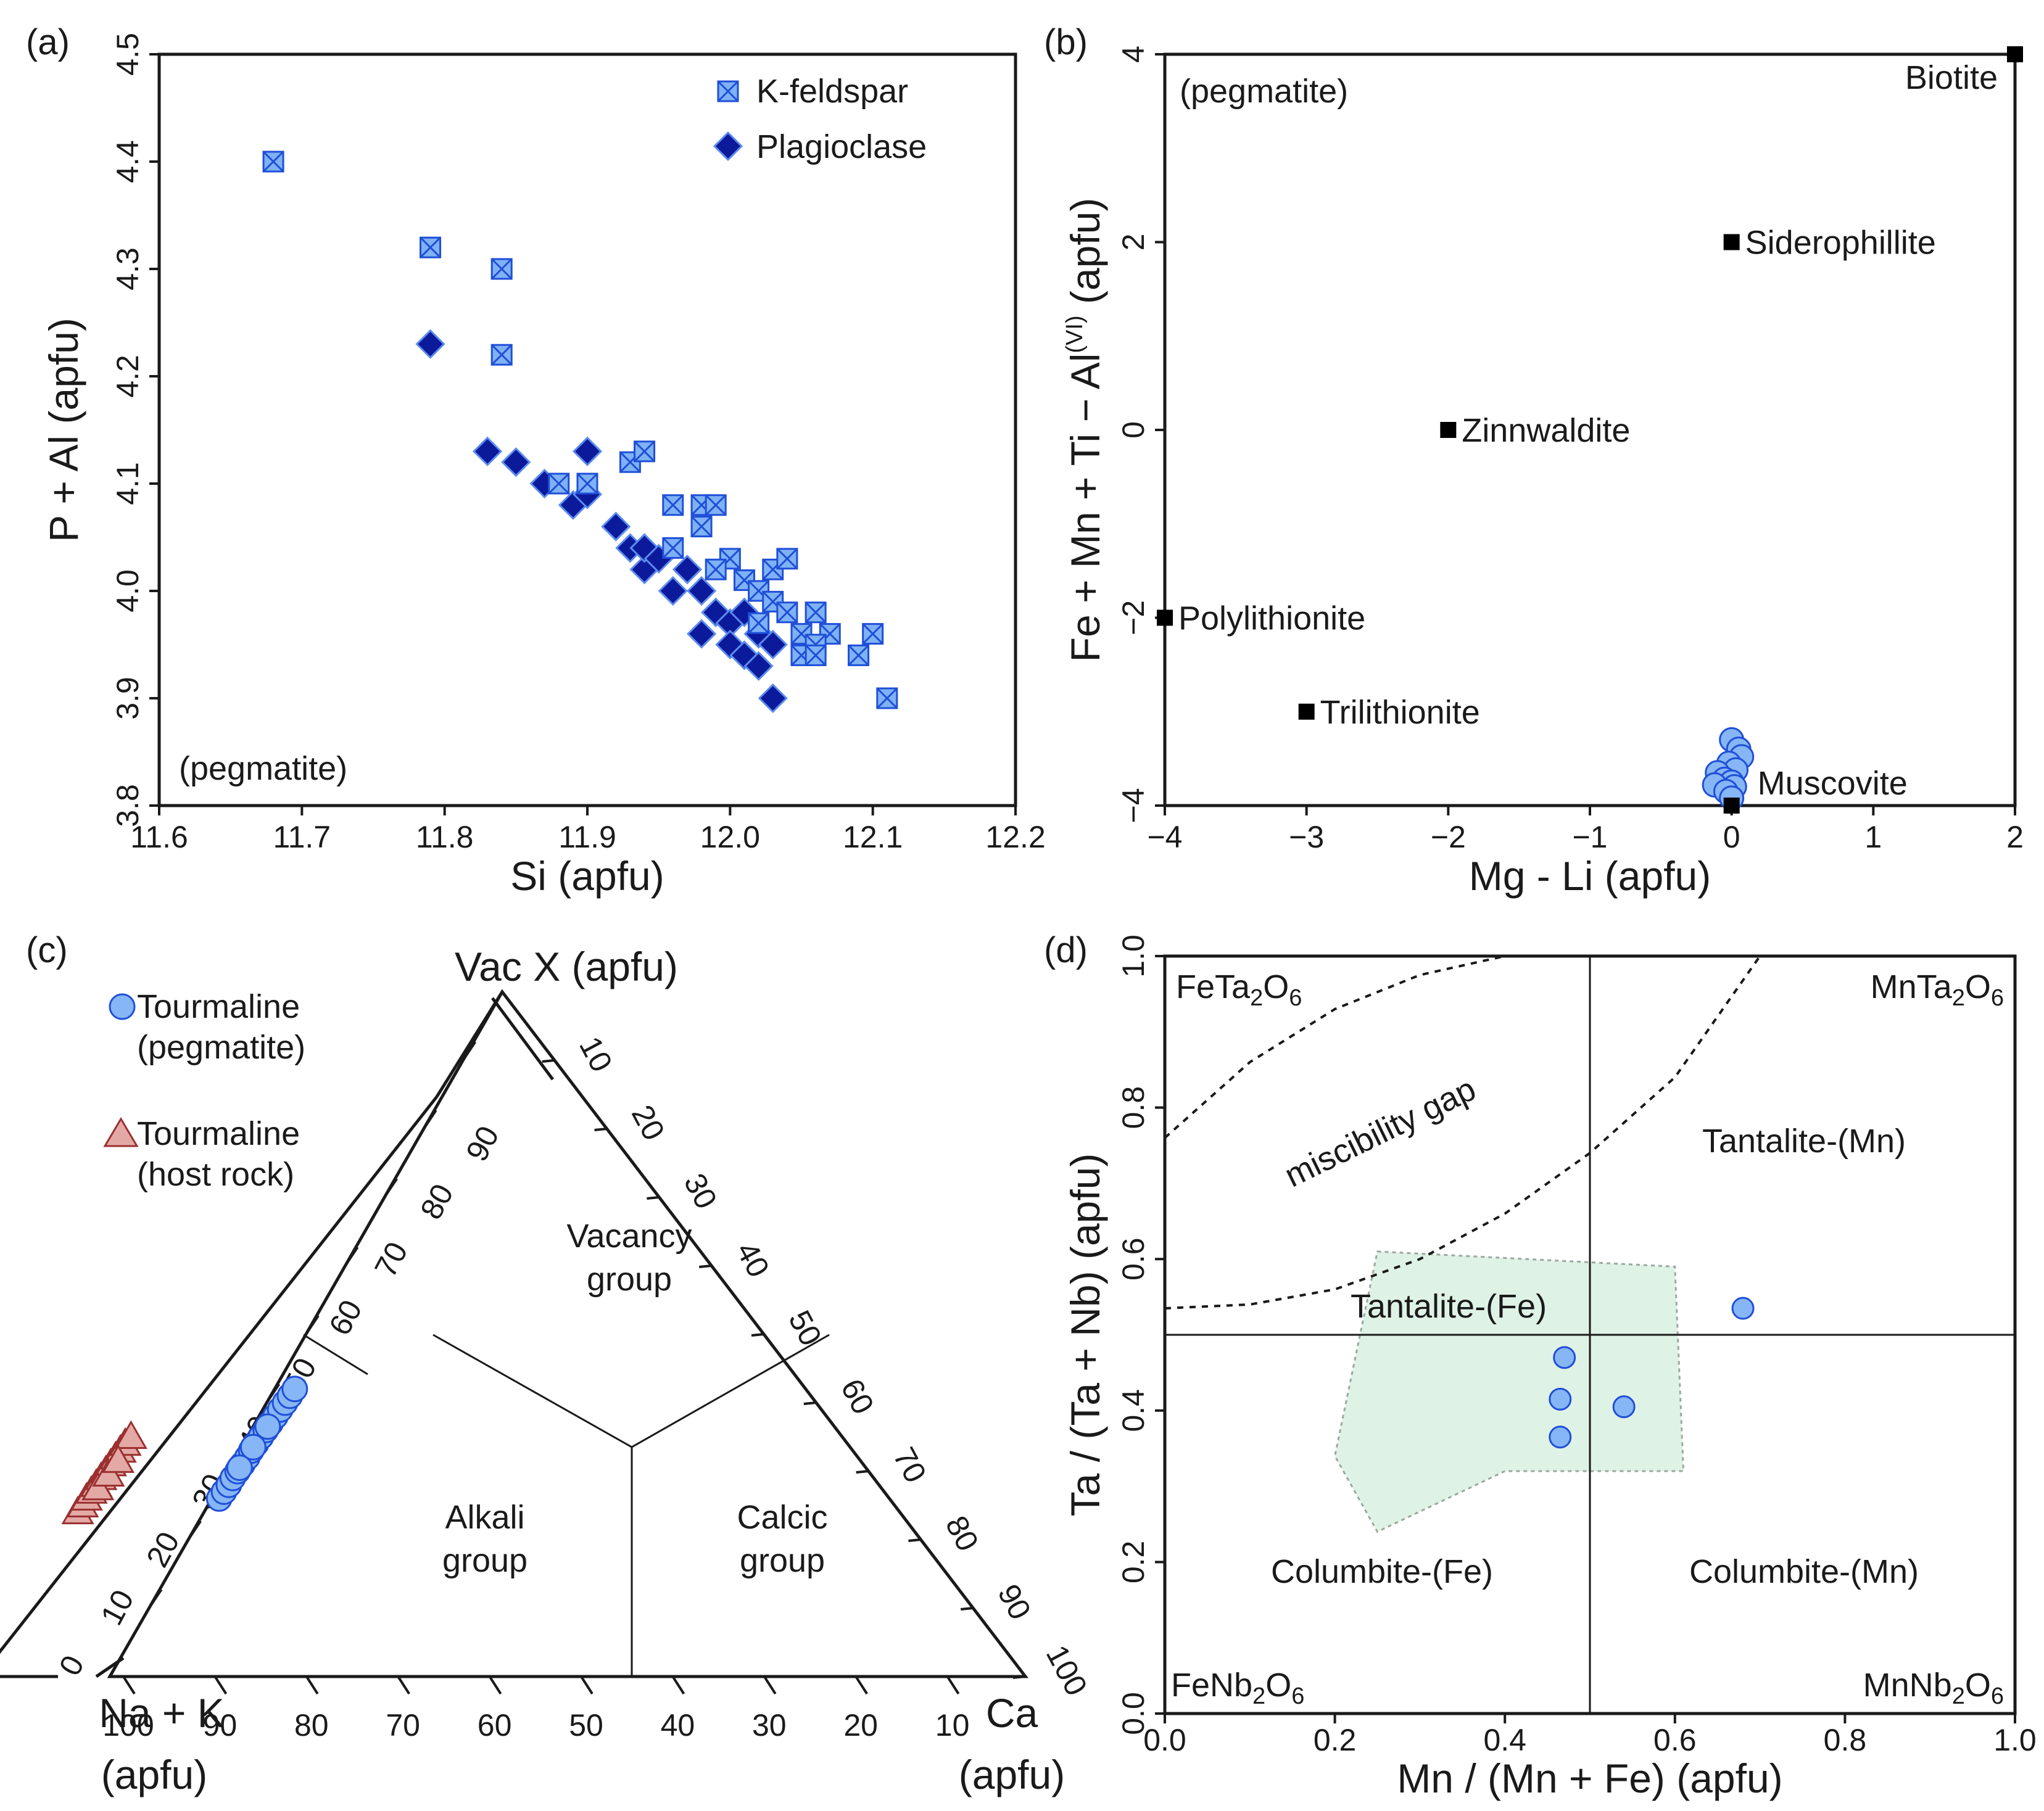  What do you see at coordinates (48, 42) in the screenshot?
I see `panel-a-letter: (a)` at bounding box center [48, 42].